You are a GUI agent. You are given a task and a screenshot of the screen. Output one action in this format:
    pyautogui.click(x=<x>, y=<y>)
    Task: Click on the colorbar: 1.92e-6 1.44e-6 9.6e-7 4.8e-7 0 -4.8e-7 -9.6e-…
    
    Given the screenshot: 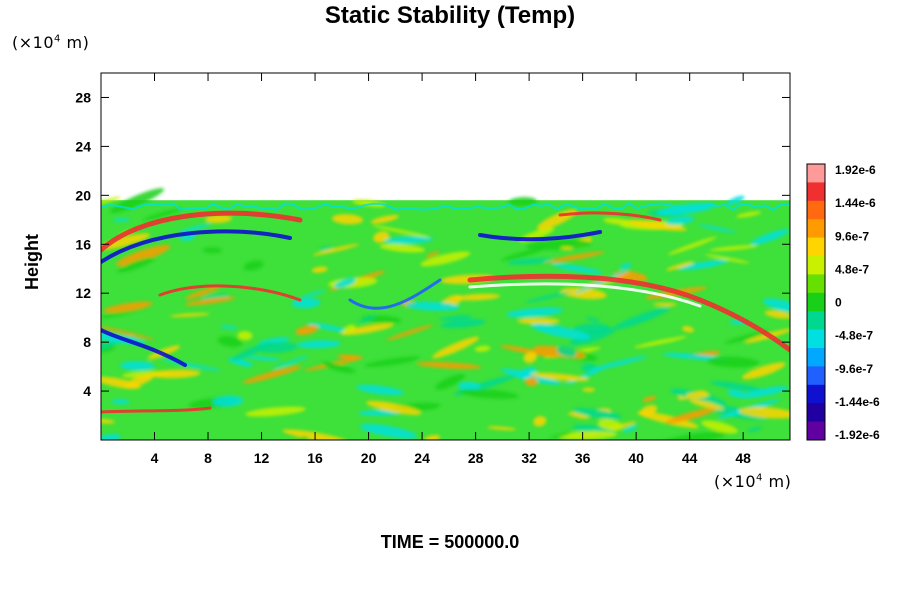 What is the action you would take?
    pyautogui.click(x=843, y=302)
    